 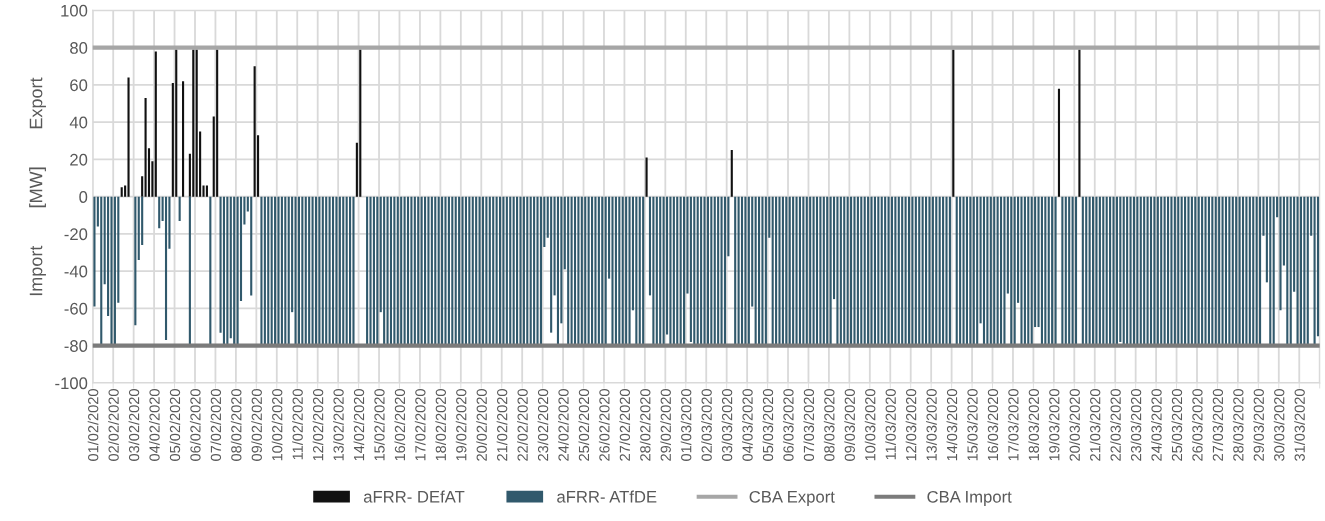 I want to click on y-tick-label: 20, so click(x=79, y=159).